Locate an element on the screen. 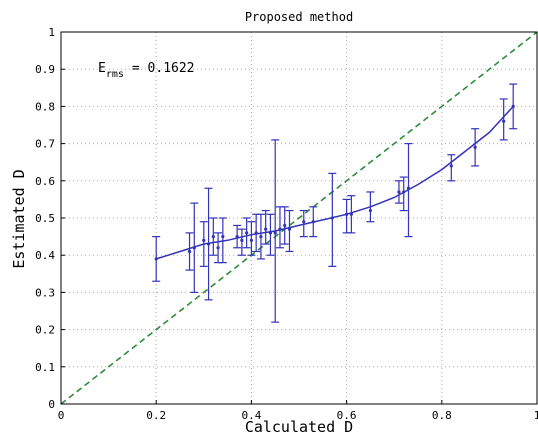 This screenshot has height=440, width=538. rms-error-symbol: E is located at coordinates (102, 68).